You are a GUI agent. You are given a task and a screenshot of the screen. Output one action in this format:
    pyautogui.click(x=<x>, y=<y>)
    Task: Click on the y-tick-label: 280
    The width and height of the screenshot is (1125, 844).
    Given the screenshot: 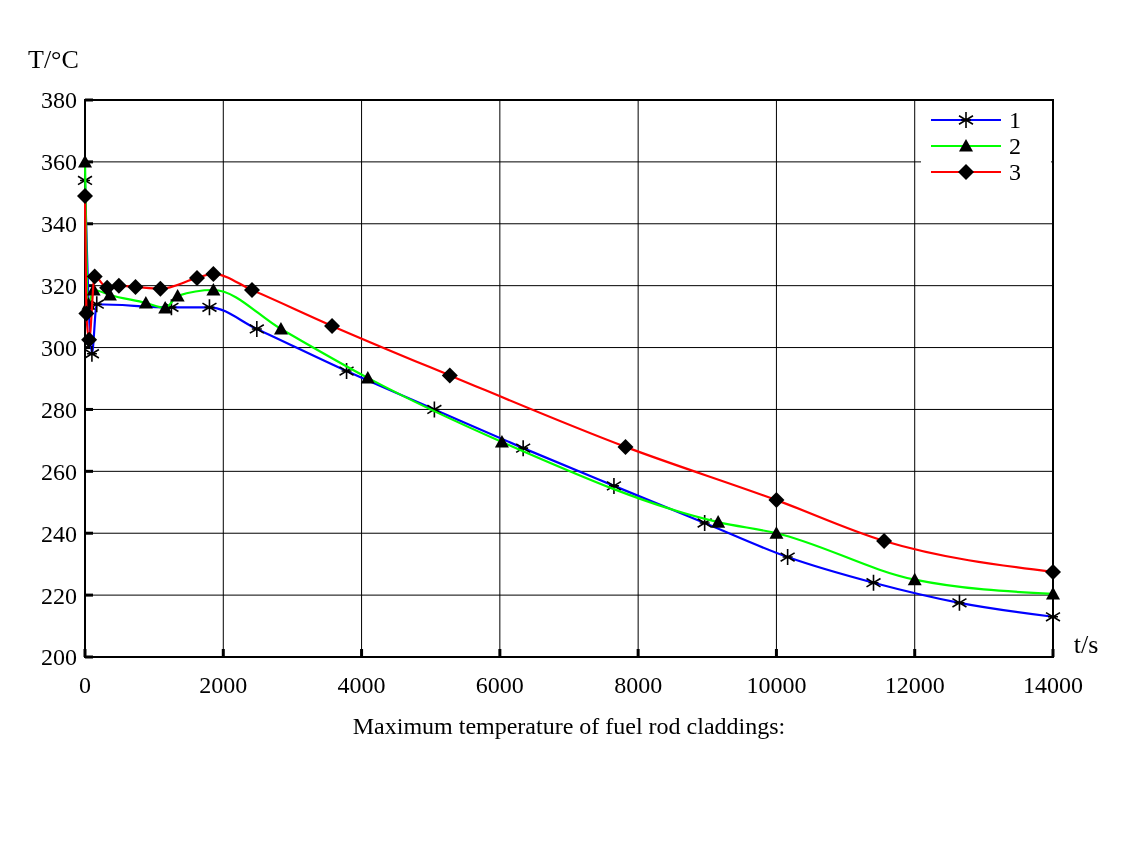 What is the action you would take?
    pyautogui.click(x=59, y=409)
    